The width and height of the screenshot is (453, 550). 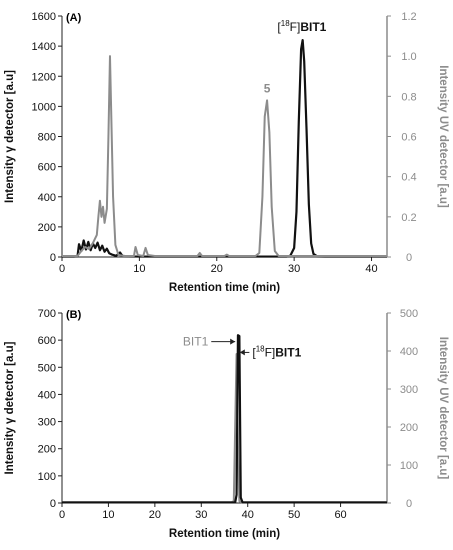 What do you see at coordinates (44, 77) in the screenshot?
I see `y-tick-label-left: 1200` at bounding box center [44, 77].